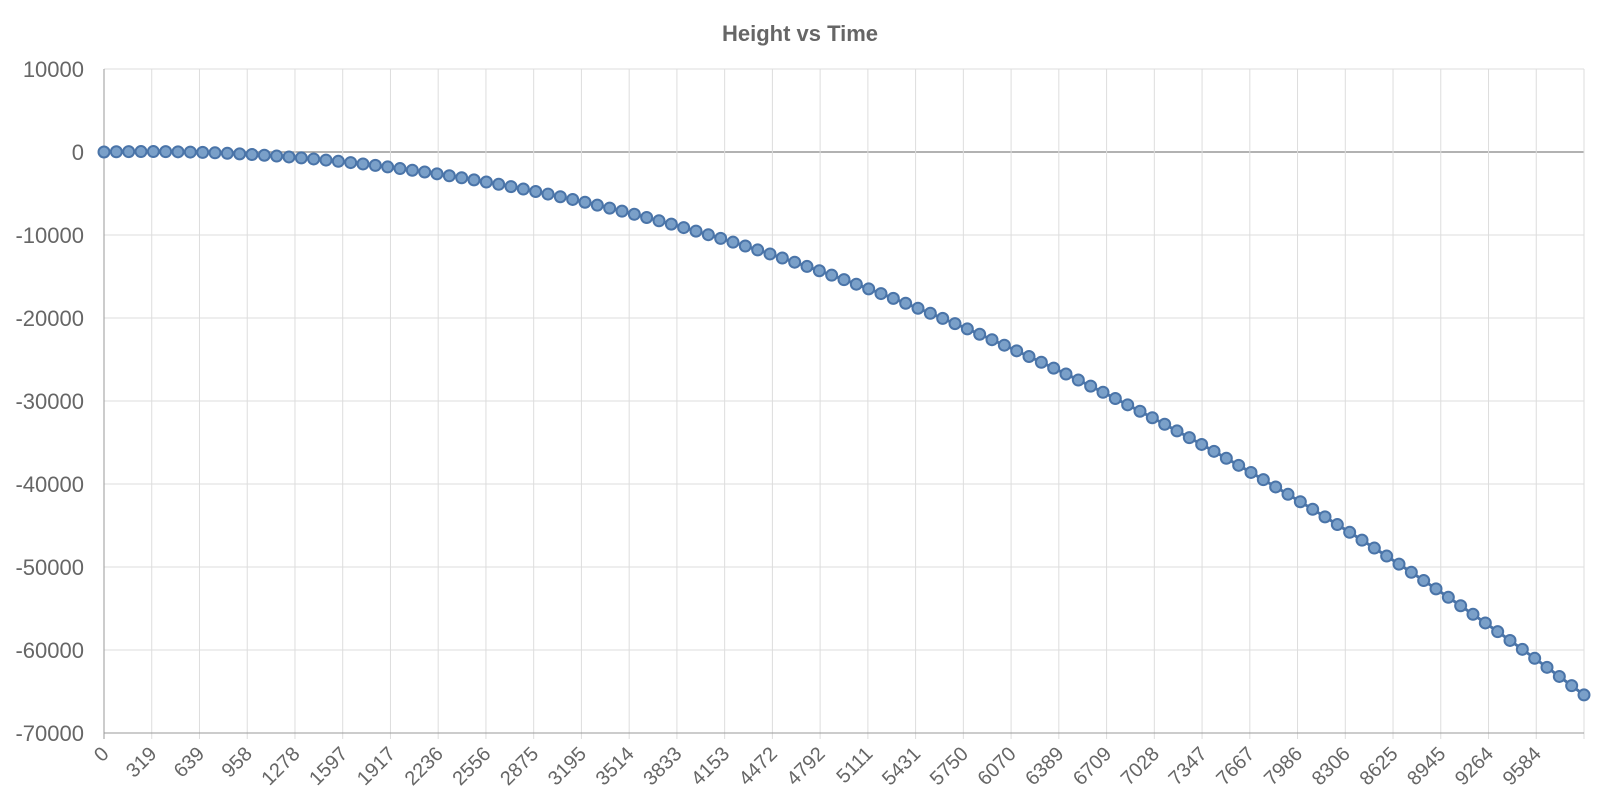 This screenshot has width=1600, height=800. Describe the element at coordinates (1522, 766) in the screenshot. I see `x-tick-label: 9584` at that location.